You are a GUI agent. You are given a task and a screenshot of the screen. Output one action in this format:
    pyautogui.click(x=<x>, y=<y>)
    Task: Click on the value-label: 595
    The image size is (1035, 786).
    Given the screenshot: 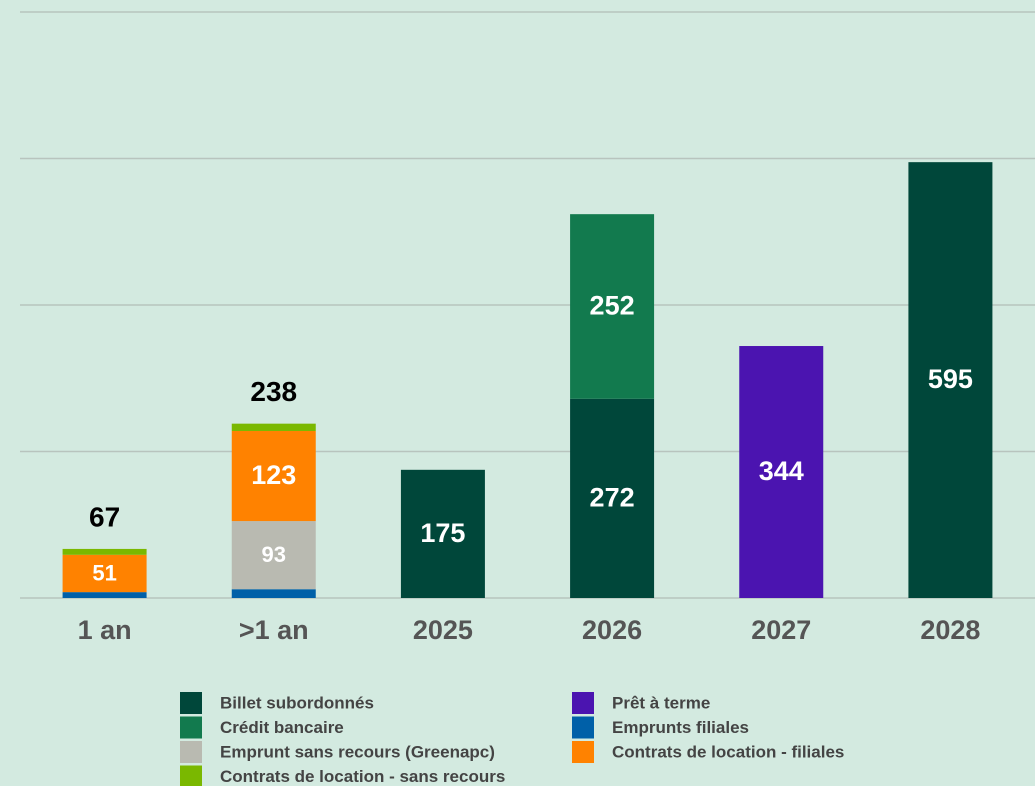 What is the action you would take?
    pyautogui.click(x=950, y=379)
    